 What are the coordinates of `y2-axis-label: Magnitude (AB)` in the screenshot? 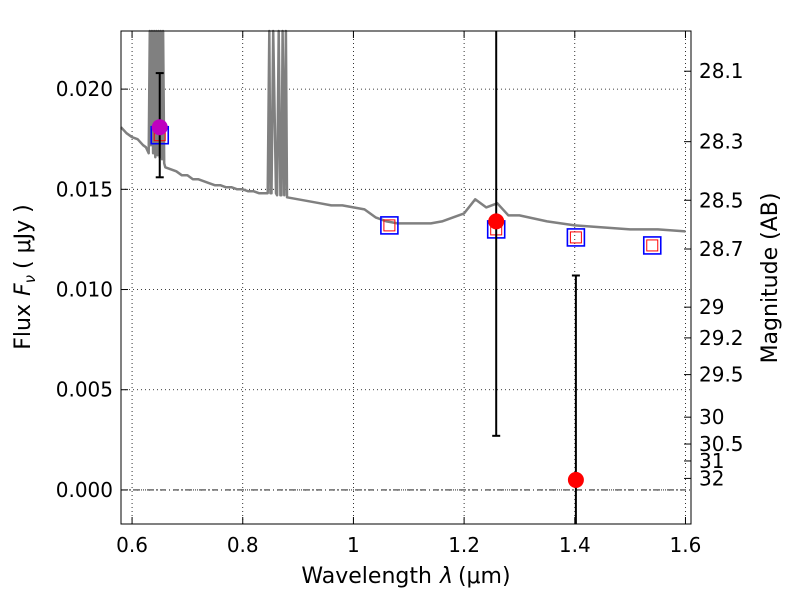 It's located at (770, 278).